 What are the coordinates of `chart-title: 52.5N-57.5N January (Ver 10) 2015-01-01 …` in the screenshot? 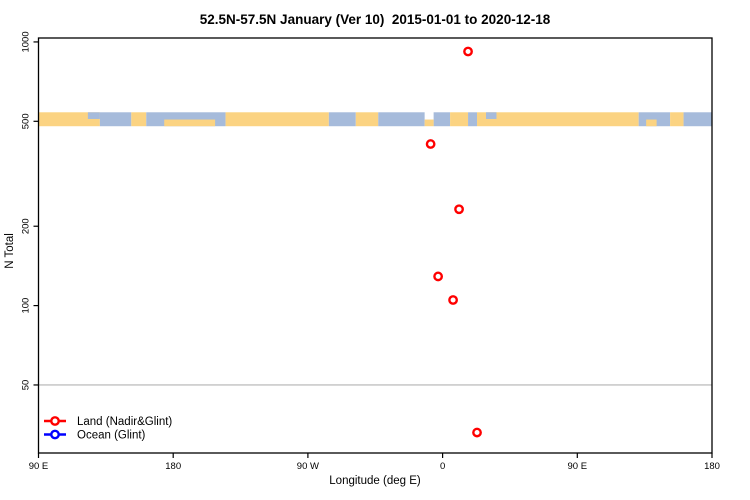 It's located at (375, 19).